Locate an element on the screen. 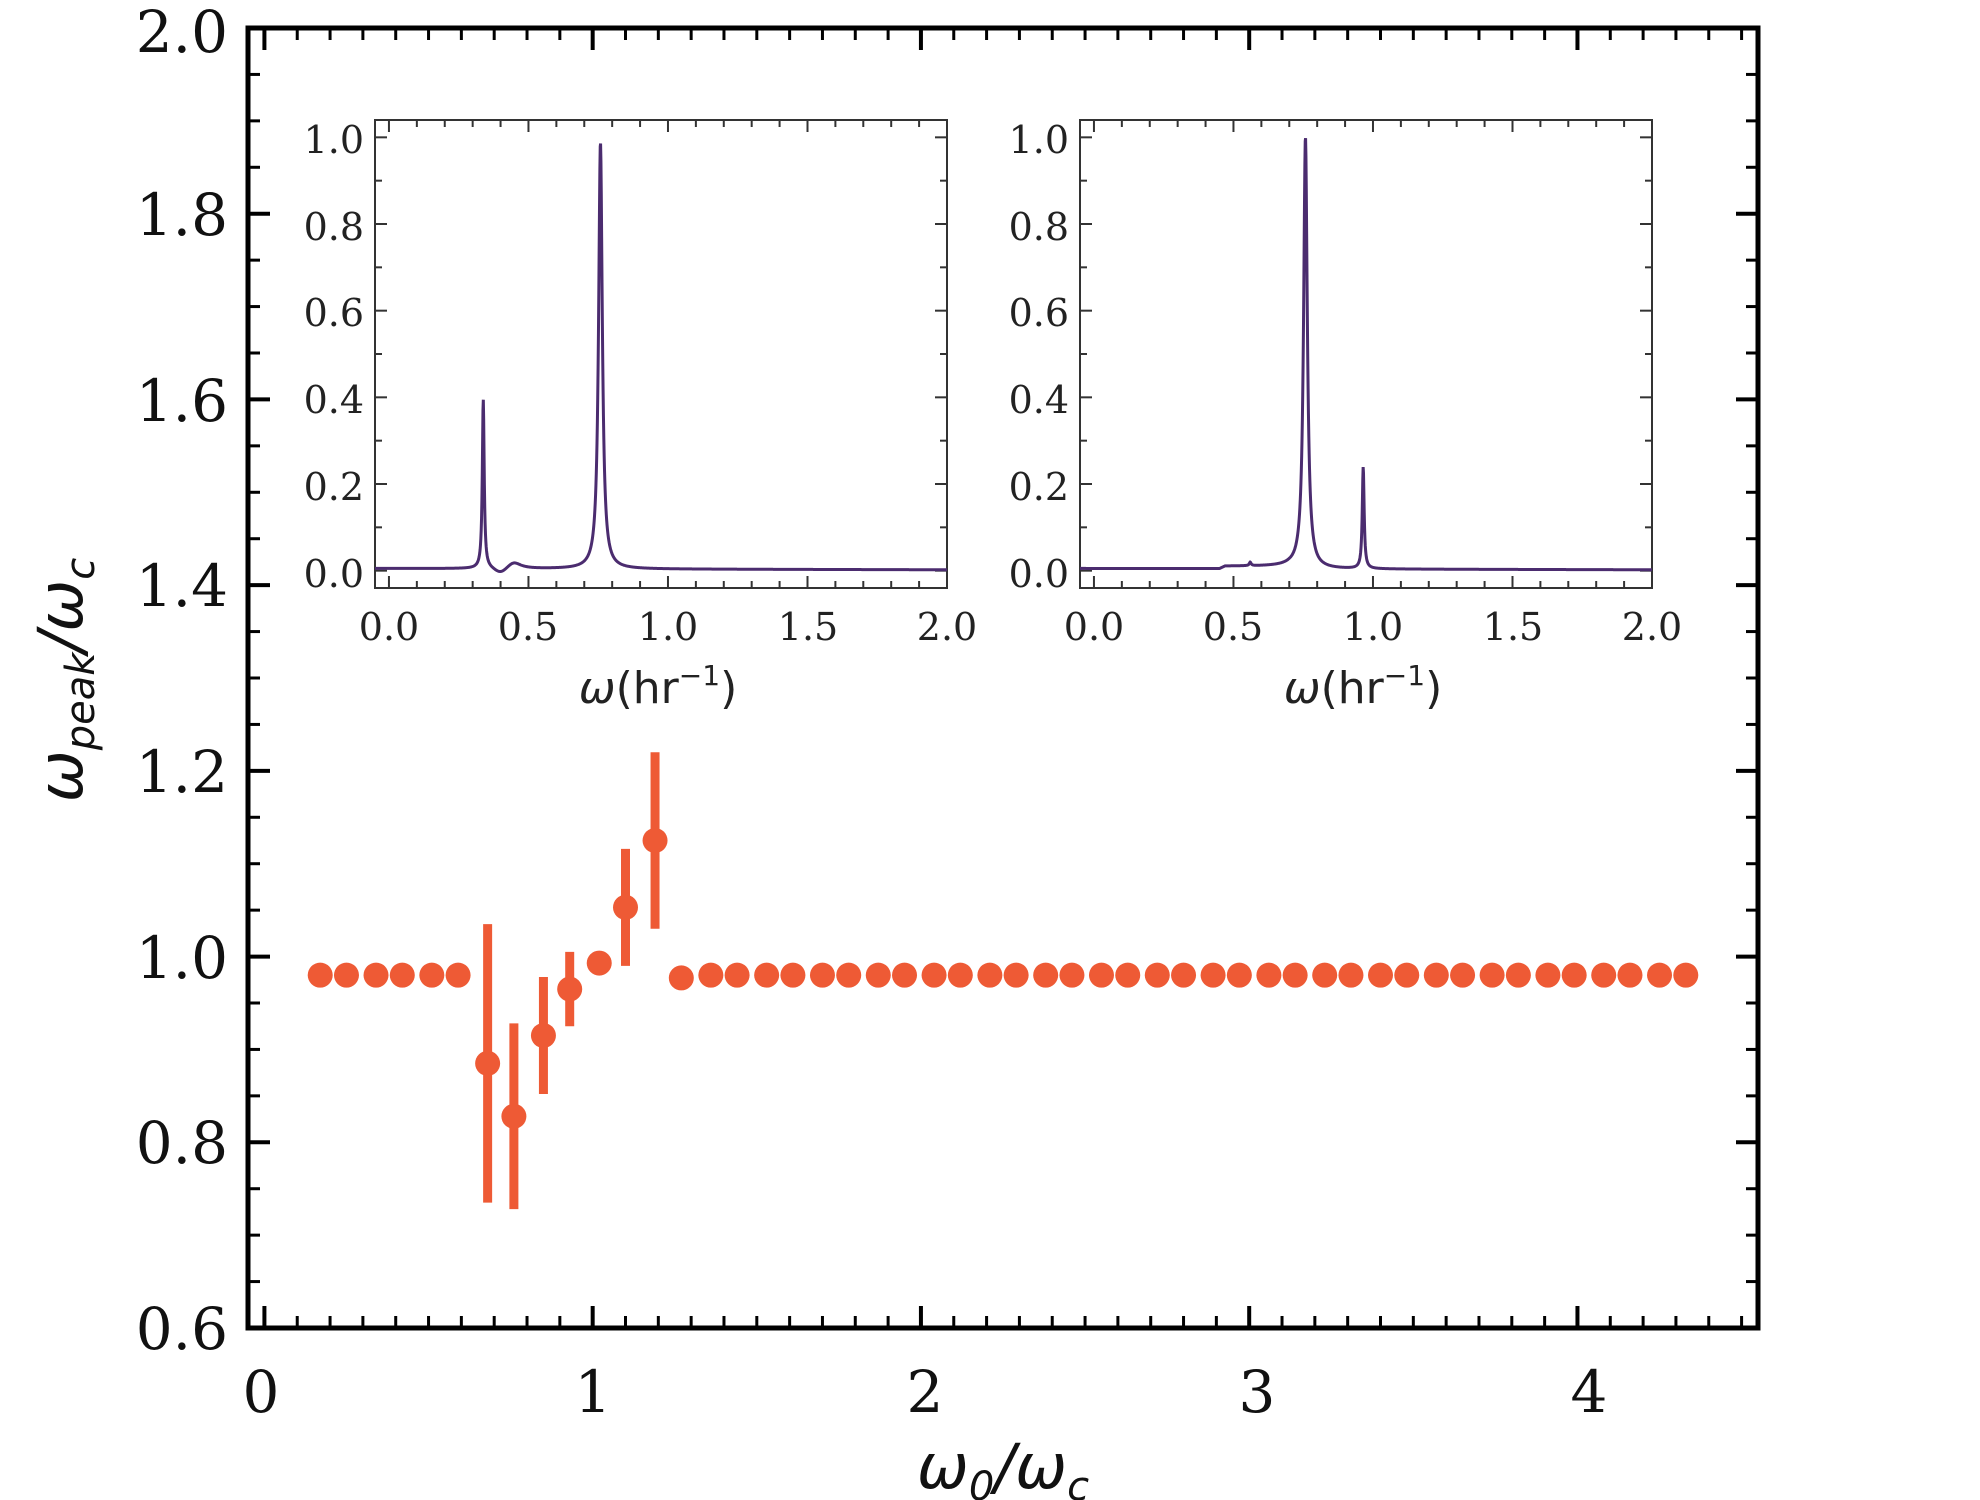  inset-right-frame is located at coordinates (1366, 354).